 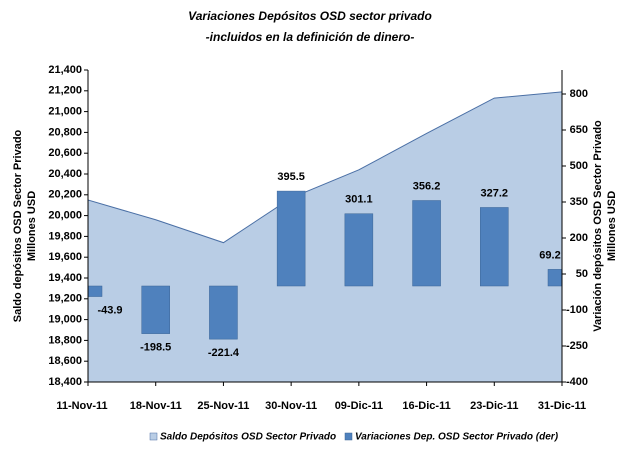 What do you see at coordinates (65, 174) in the screenshot?
I see `y-tick-label: 20,400` at bounding box center [65, 174].